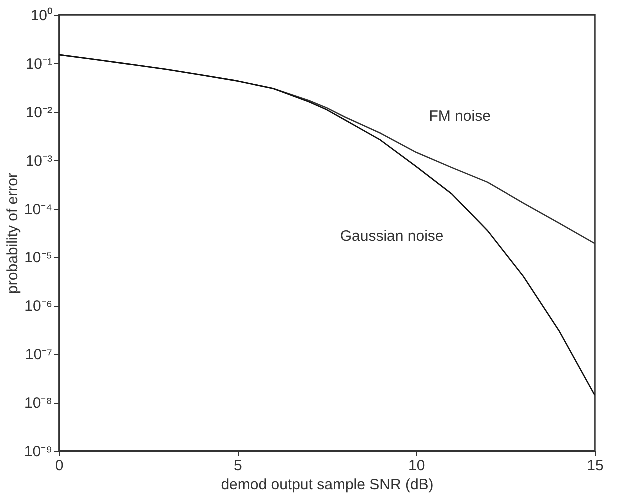 The width and height of the screenshot is (628, 503). Describe the element at coordinates (38, 307) in the screenshot. I see `y-tick-label: 10⁻⁶` at that location.